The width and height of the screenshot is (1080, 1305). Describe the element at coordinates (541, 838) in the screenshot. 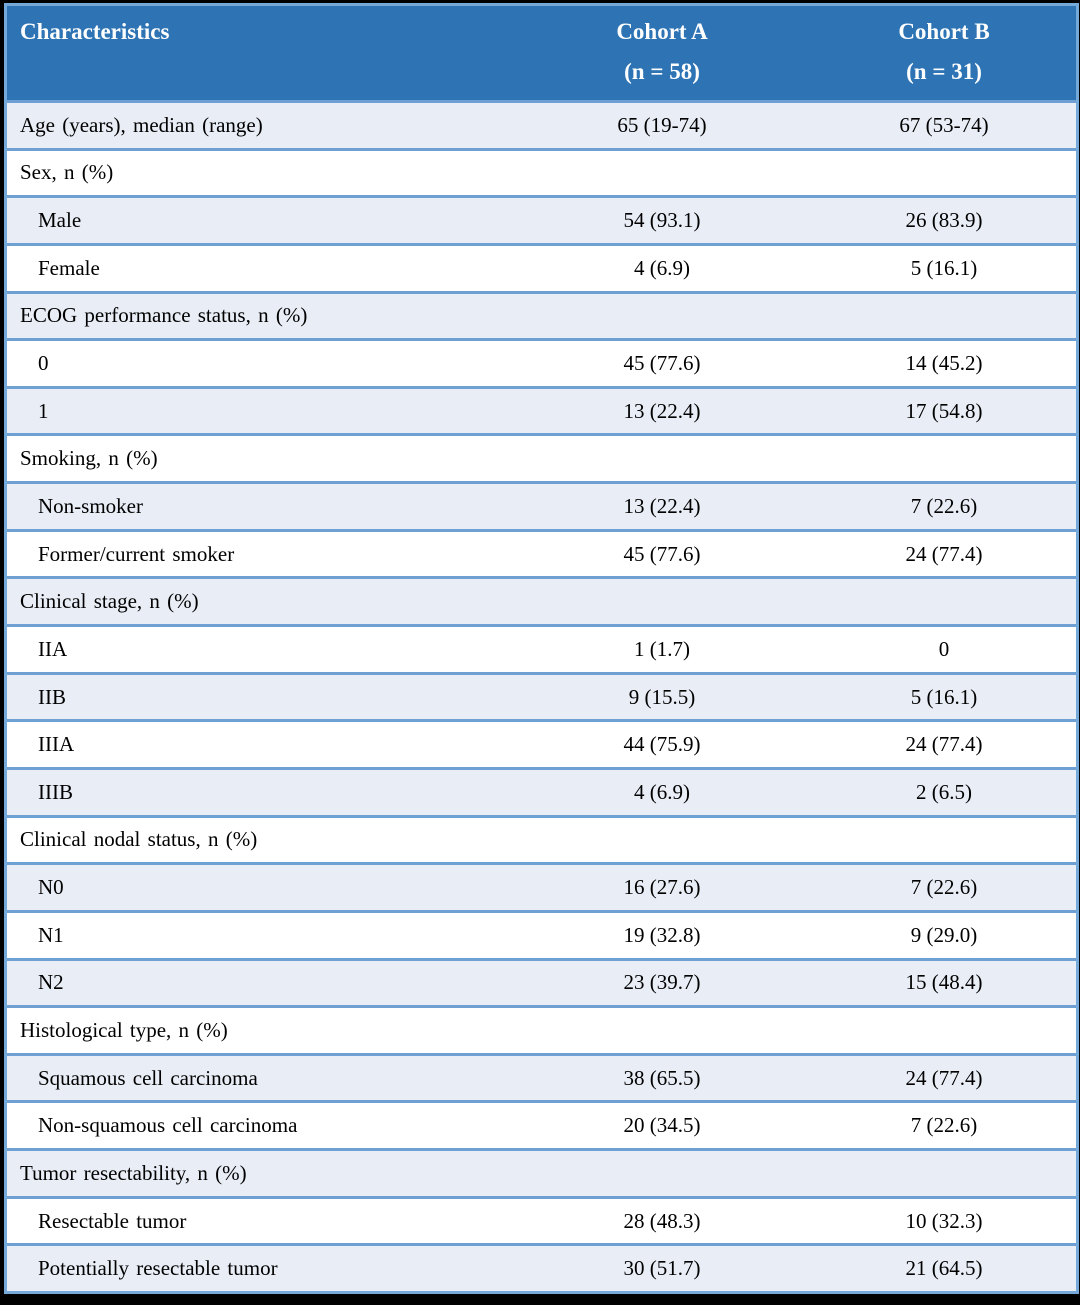

I see `table-row: Clinical nodal status, n (%)` at that location.